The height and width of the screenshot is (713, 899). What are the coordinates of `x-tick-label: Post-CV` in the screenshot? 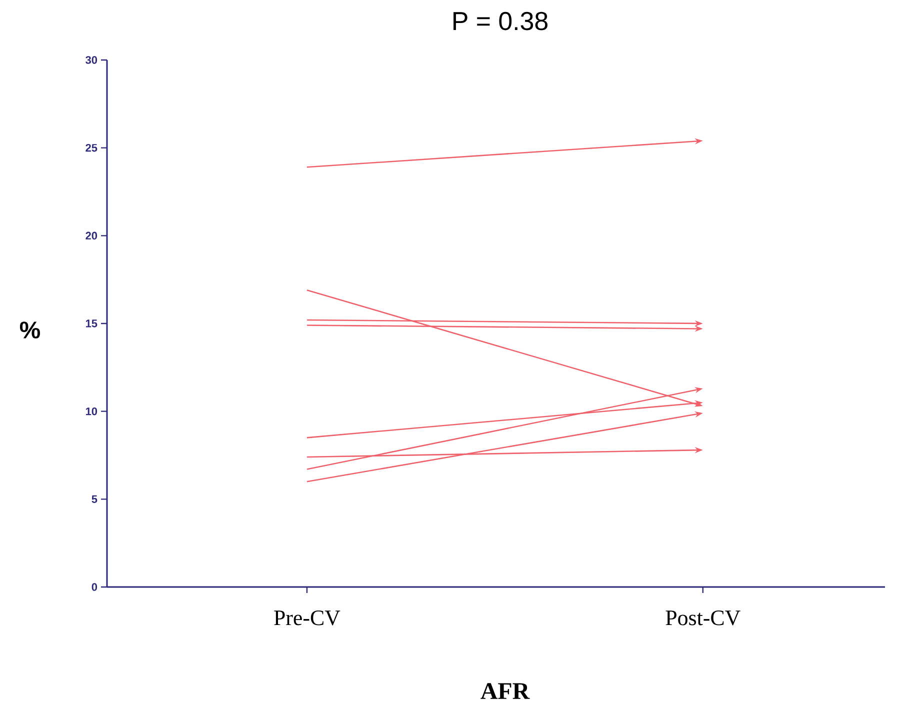 It's located at (703, 618).